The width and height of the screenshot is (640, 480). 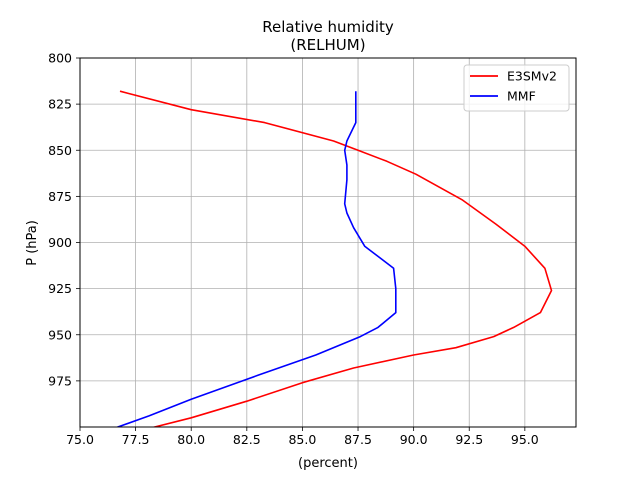 What do you see at coordinates (525, 439) in the screenshot?
I see `x-tick-label: 95.0` at bounding box center [525, 439].